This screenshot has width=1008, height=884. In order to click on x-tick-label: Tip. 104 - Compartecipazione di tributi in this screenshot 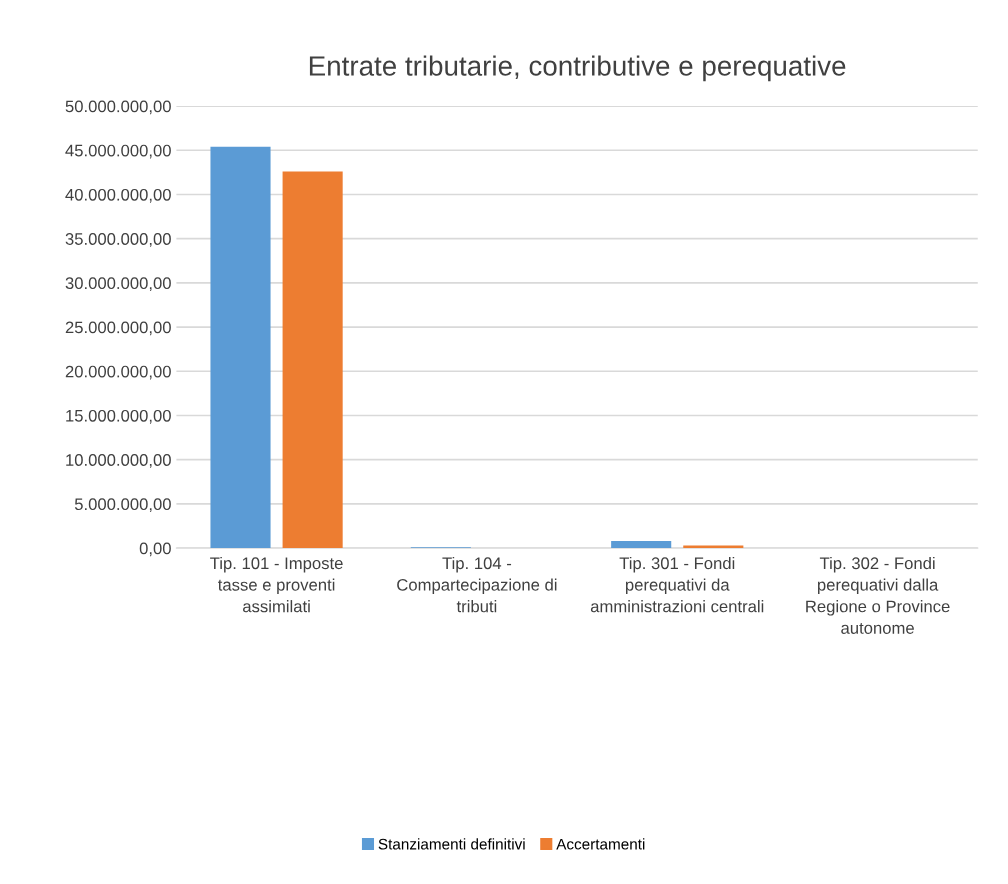, I will do `click(477, 584)`.